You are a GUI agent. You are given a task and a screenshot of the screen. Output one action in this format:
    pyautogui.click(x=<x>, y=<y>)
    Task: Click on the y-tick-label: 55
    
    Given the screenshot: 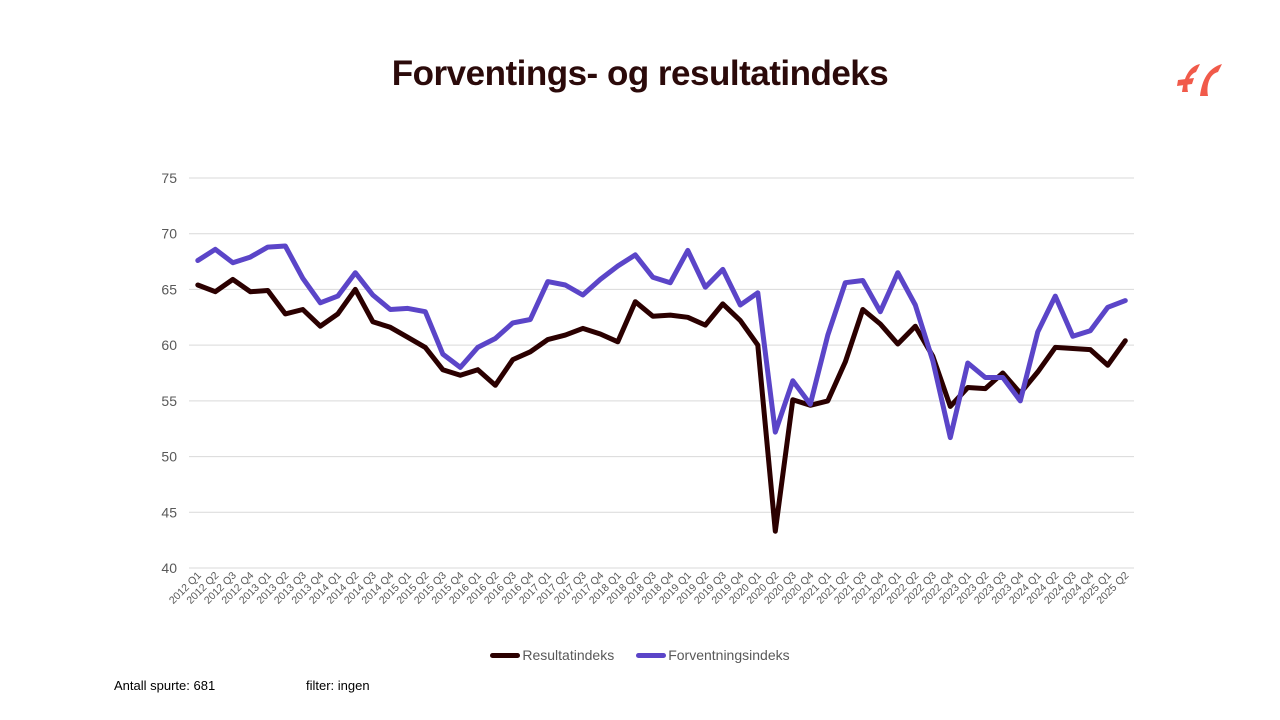 What is the action you would take?
    pyautogui.click(x=169, y=401)
    